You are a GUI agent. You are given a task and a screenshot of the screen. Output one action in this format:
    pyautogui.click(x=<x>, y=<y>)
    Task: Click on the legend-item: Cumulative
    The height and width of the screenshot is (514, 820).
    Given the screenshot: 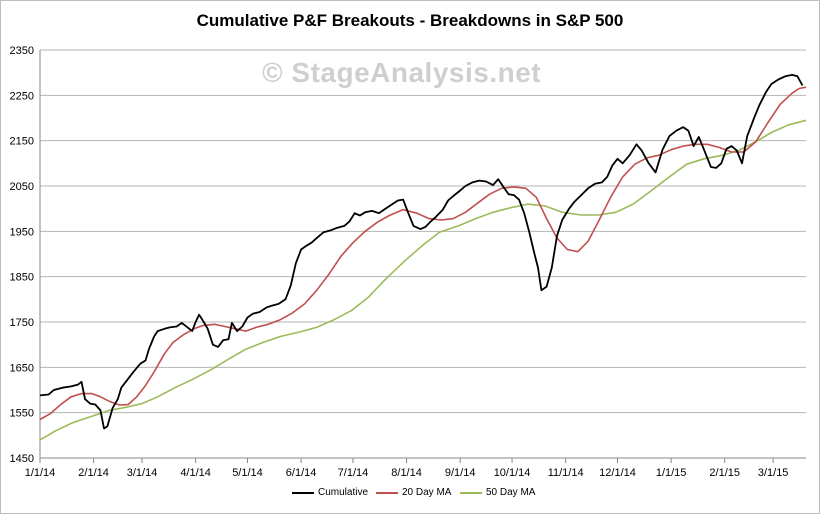 What is the action you would take?
    pyautogui.click(x=330, y=492)
    